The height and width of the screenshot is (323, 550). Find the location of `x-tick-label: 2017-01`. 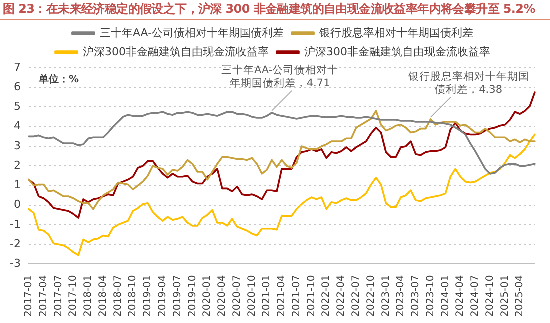

x-tick-label: 2017-01 is located at coordinates (29, 296).